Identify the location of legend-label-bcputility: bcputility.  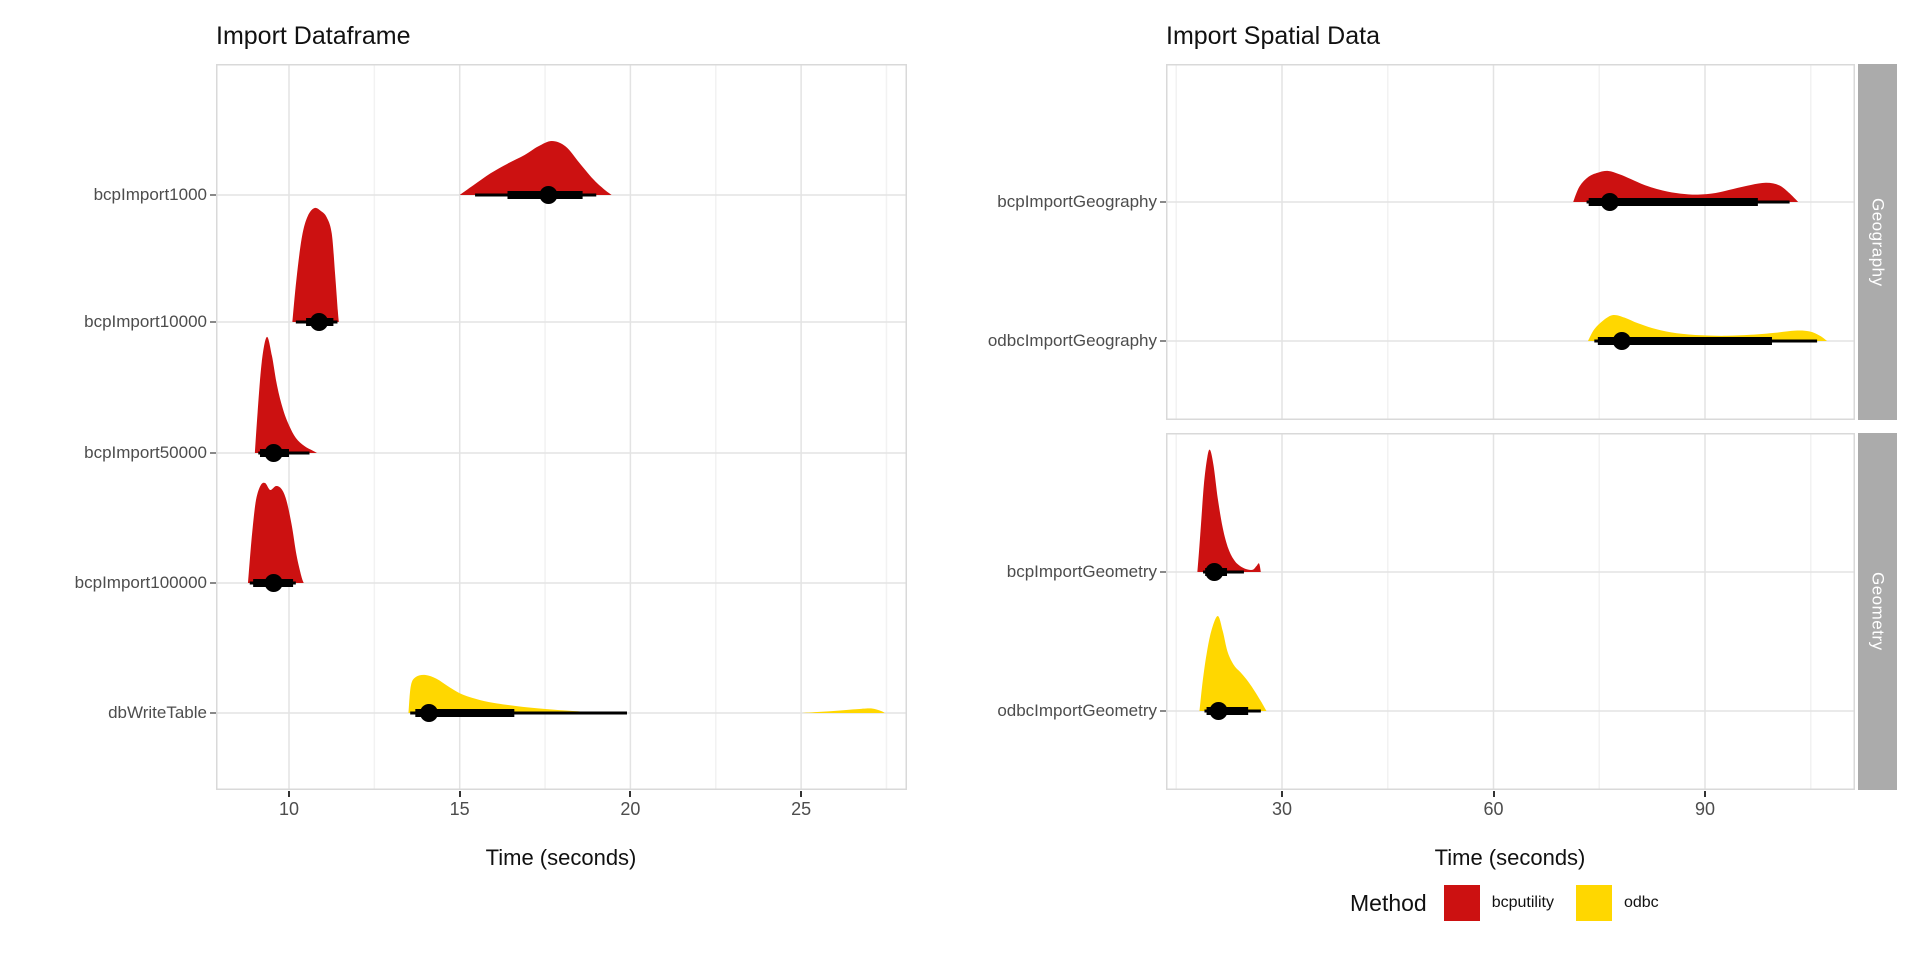
(1522, 902).